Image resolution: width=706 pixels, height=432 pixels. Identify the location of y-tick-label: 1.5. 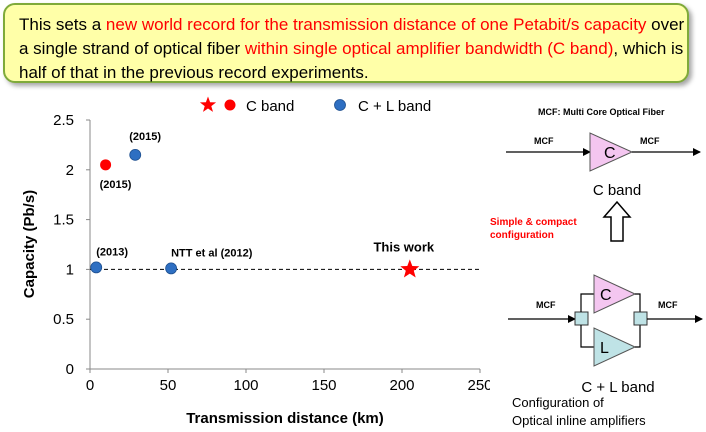
(63, 220).